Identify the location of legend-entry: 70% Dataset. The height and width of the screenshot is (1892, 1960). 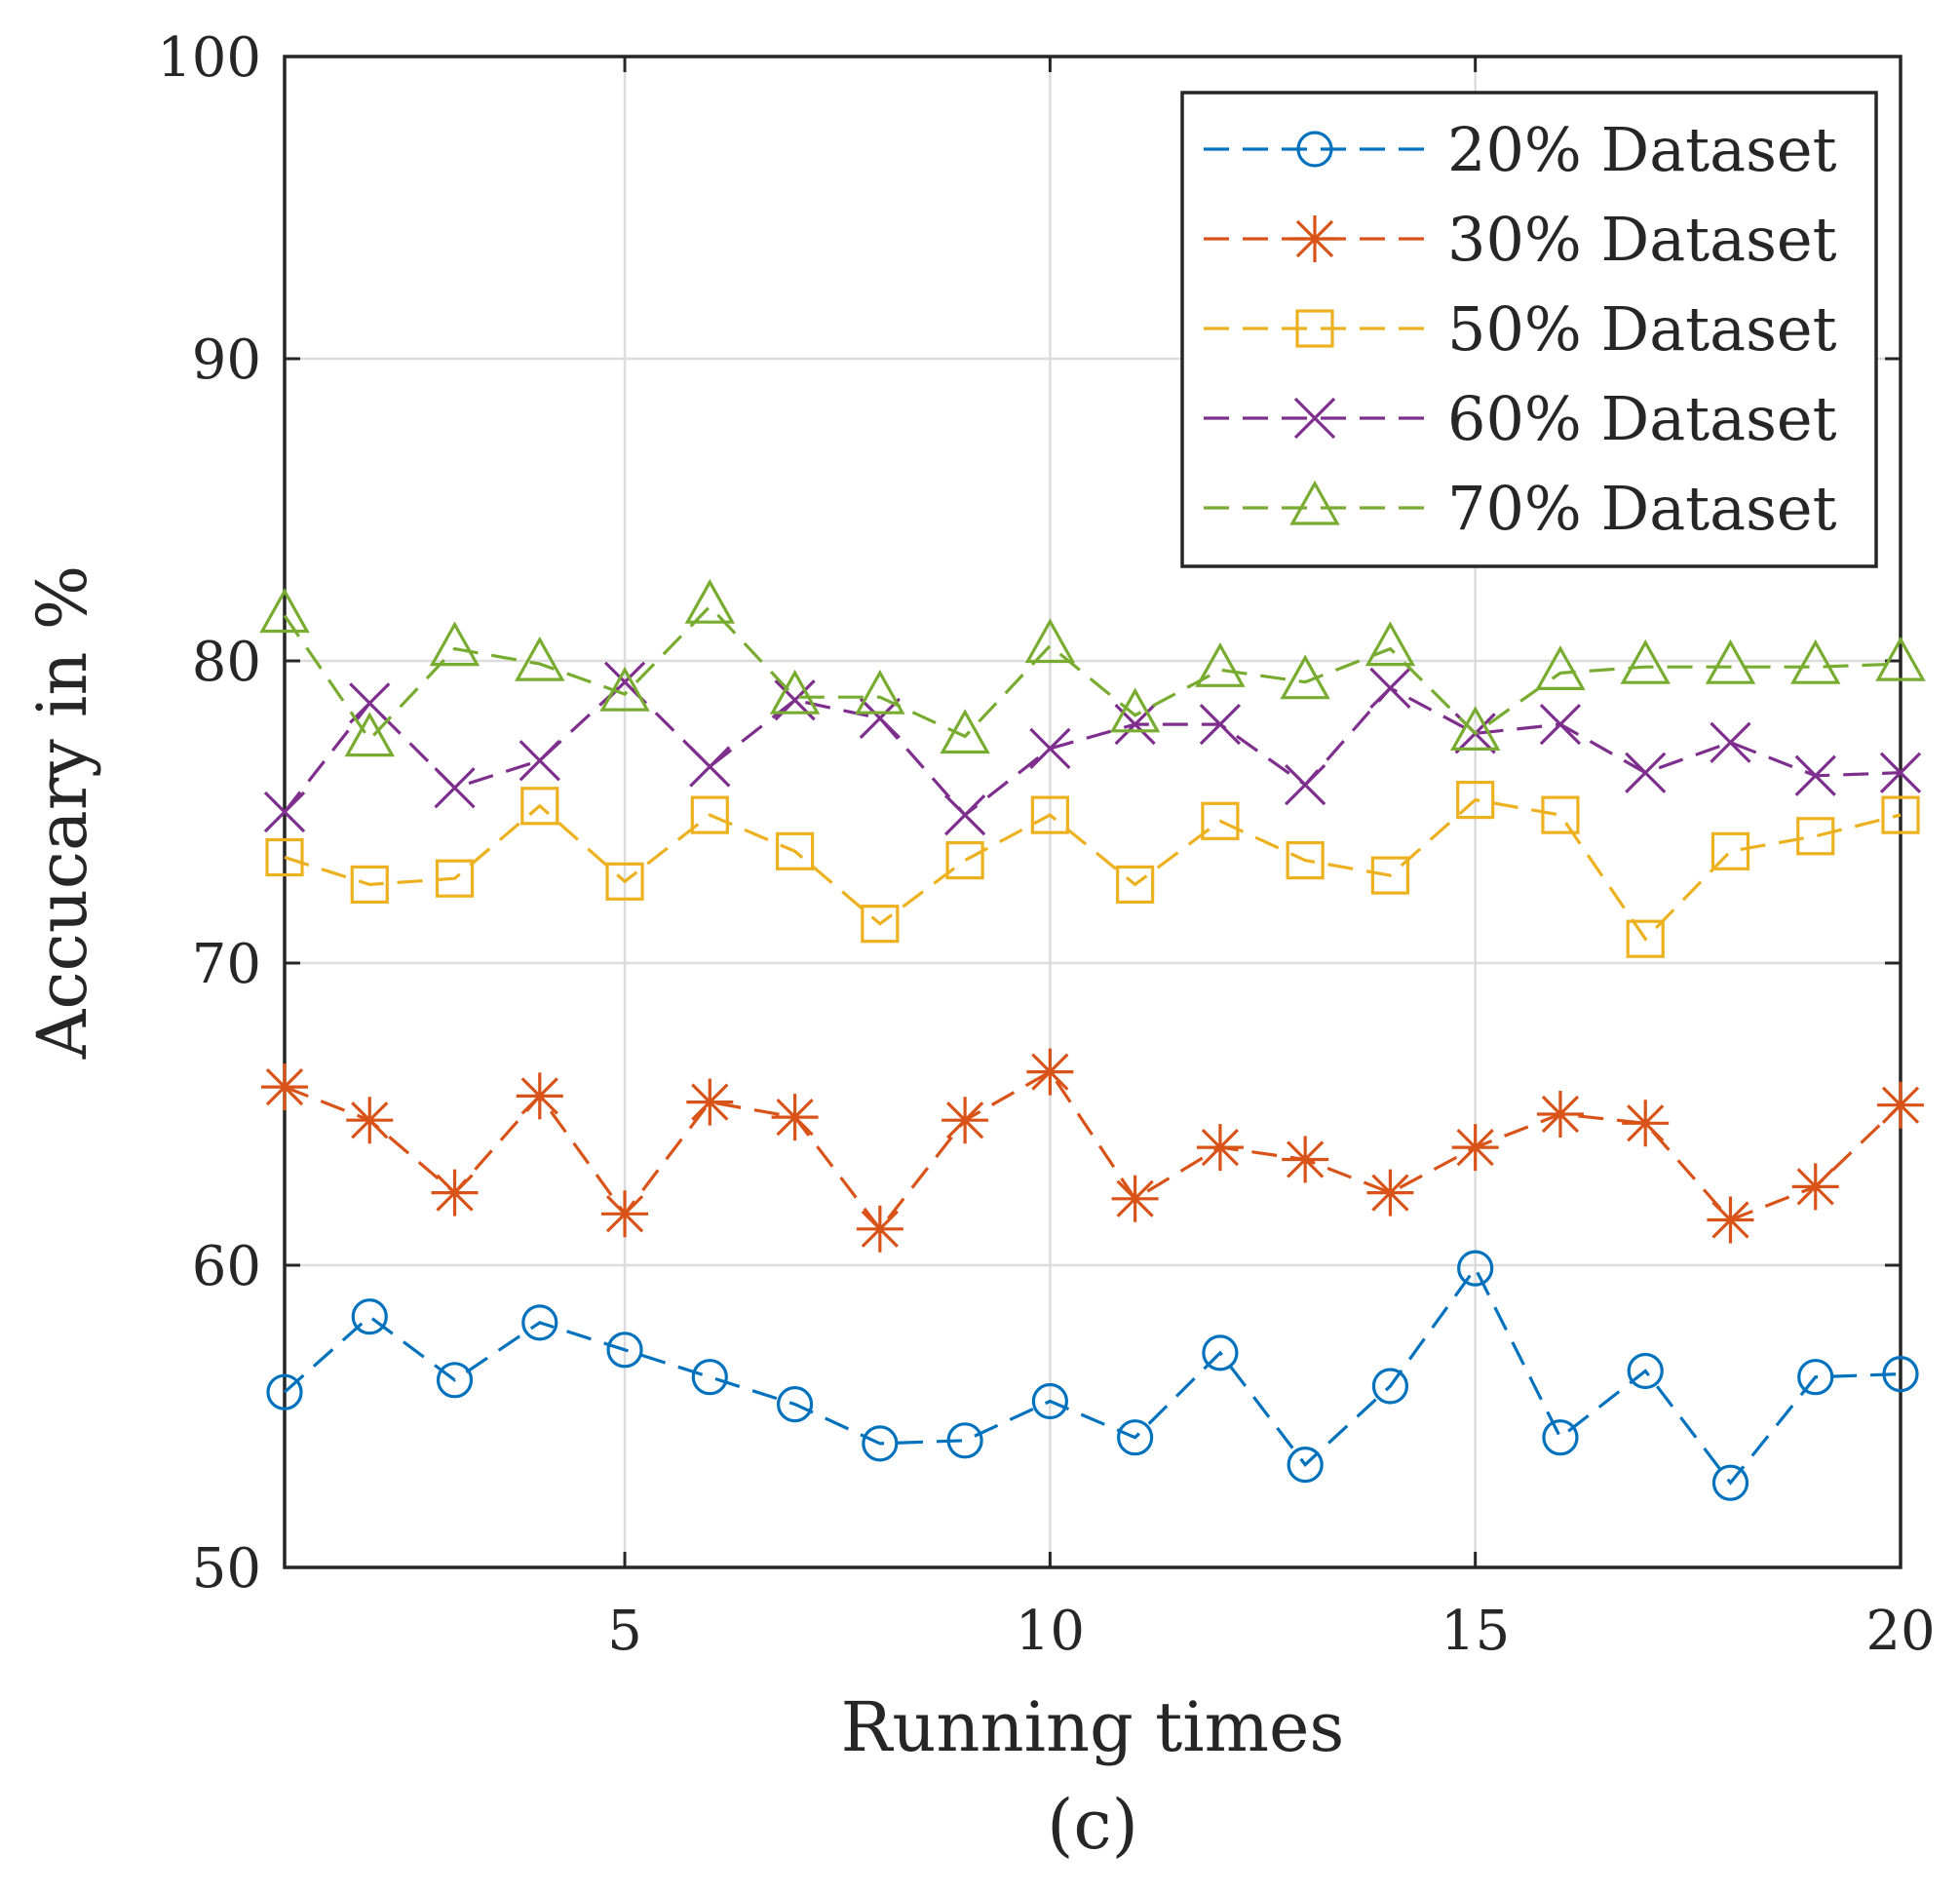
(1521, 508).